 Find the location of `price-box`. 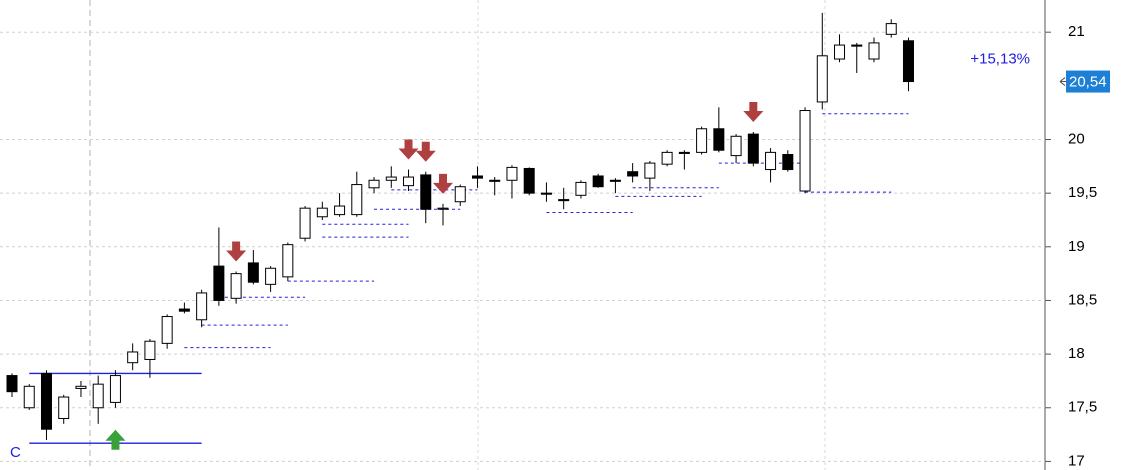

price-box is located at coordinates (1088, 81).